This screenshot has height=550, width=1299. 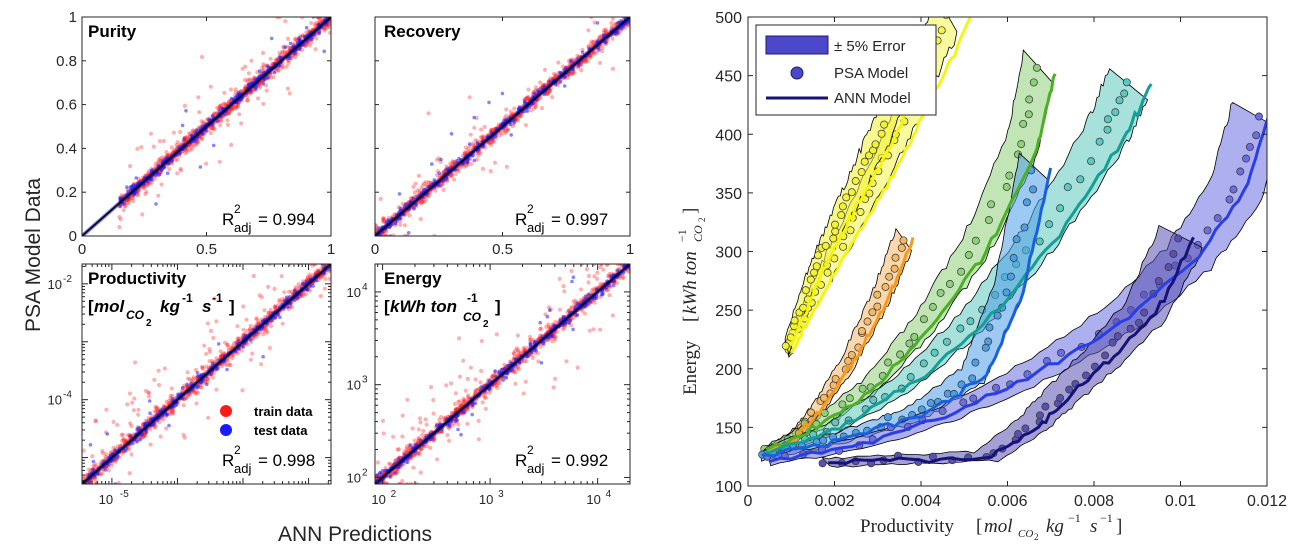 I want to click on scatter-points, so click(x=502, y=126).